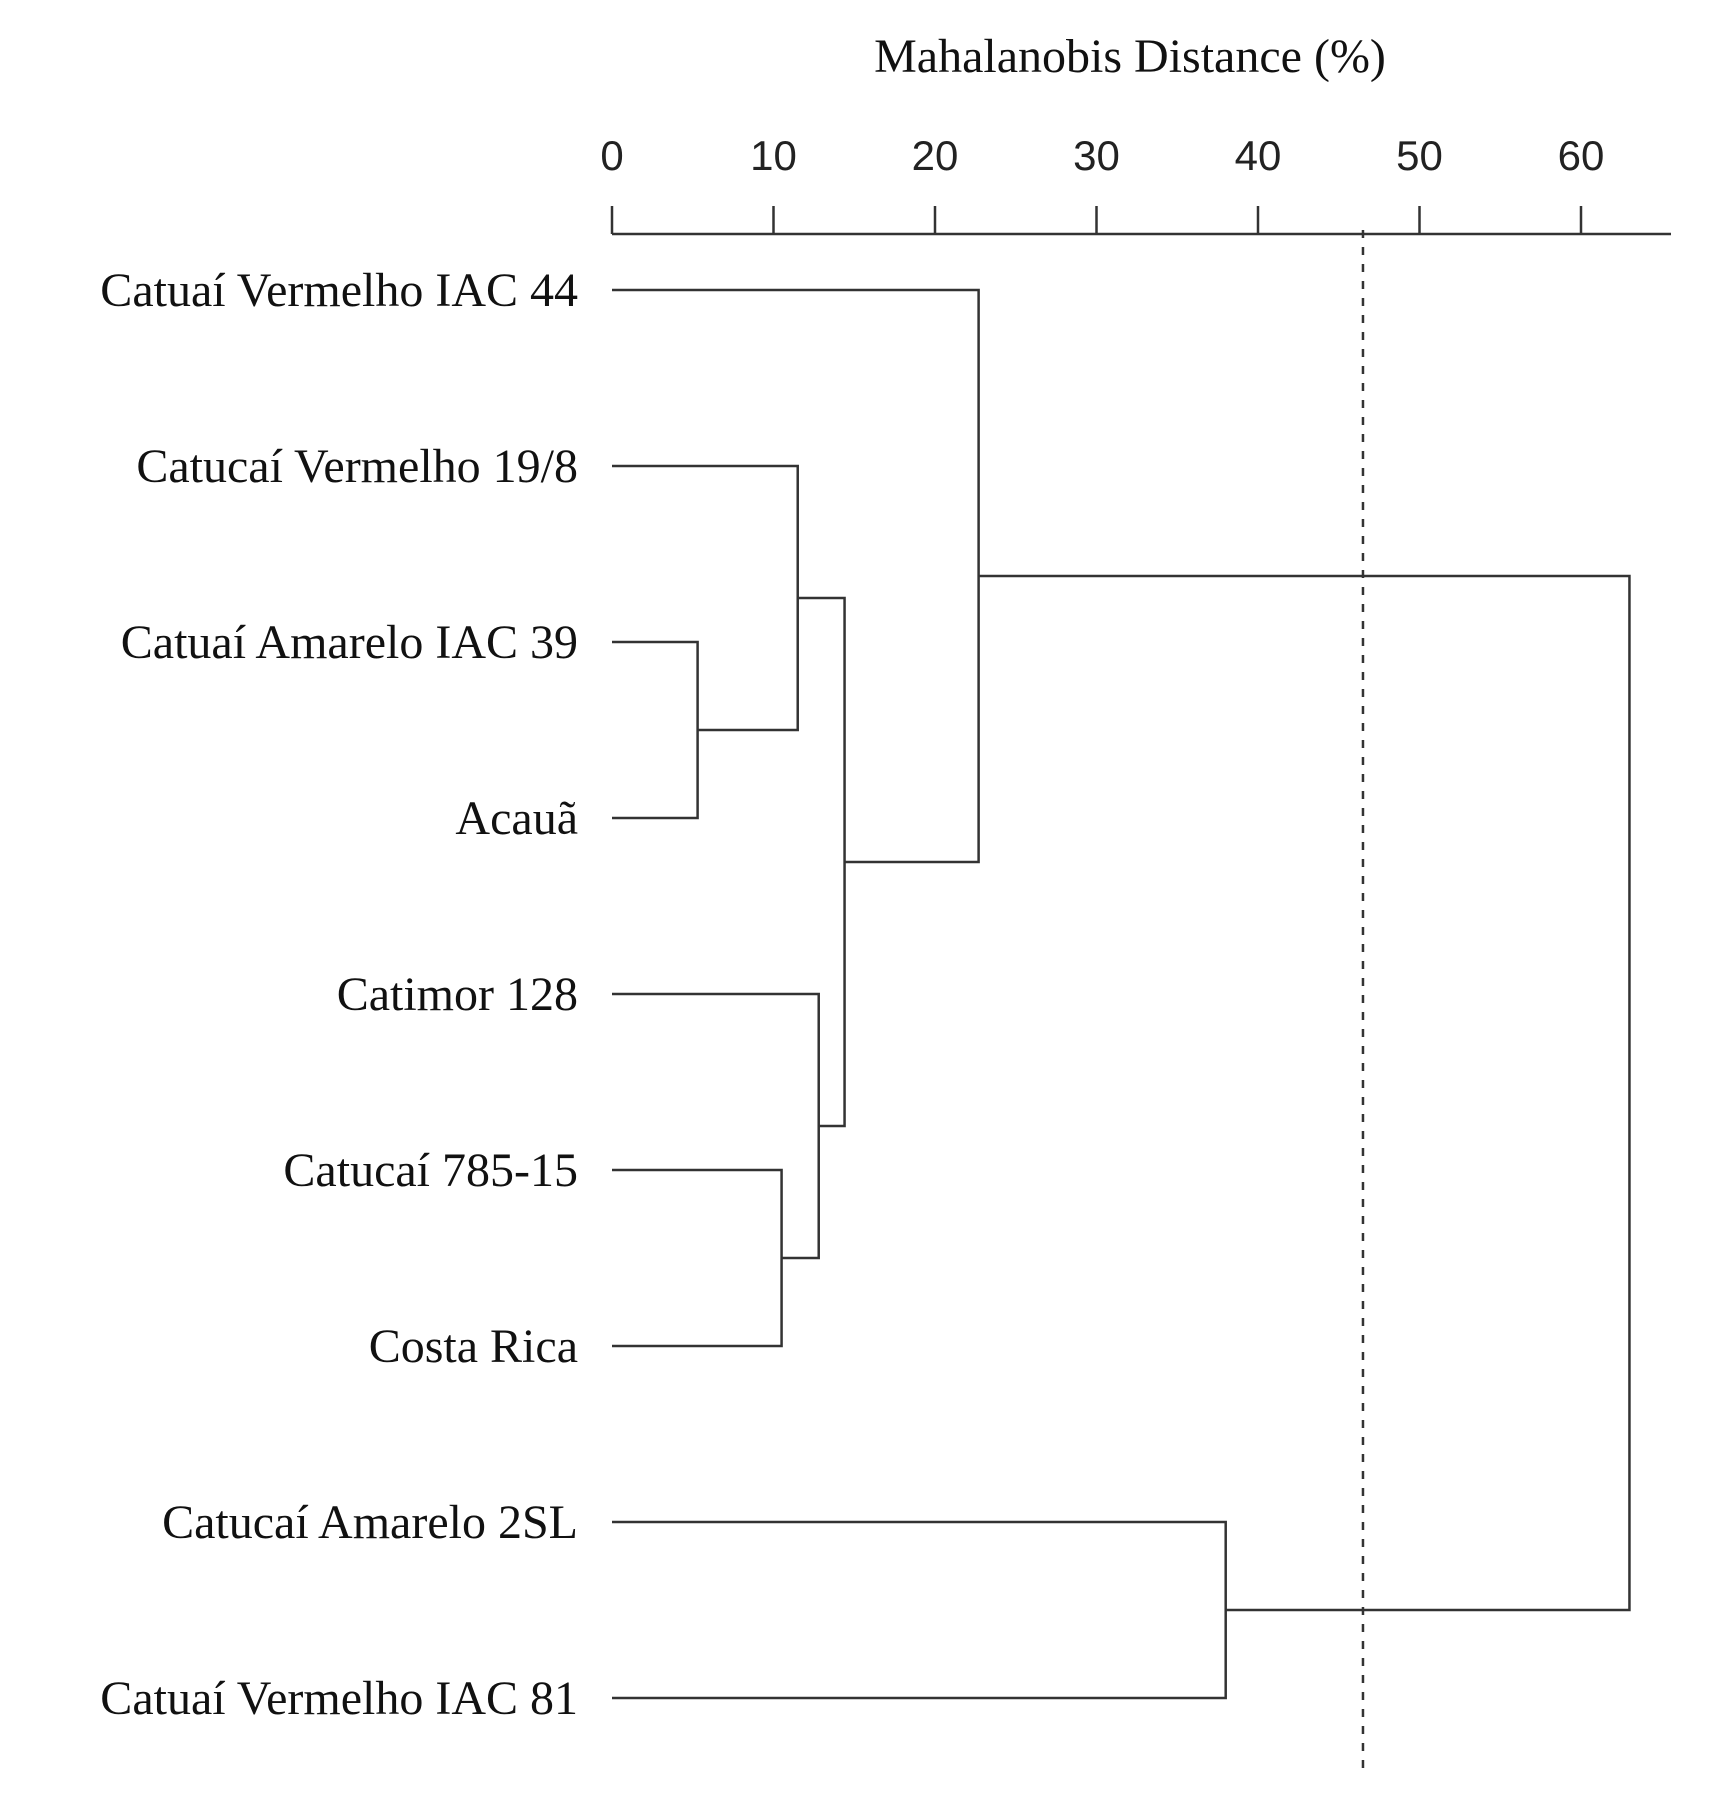 The image size is (1712, 1797). What do you see at coordinates (1258, 155) in the screenshot?
I see `x-tick-label: 40` at bounding box center [1258, 155].